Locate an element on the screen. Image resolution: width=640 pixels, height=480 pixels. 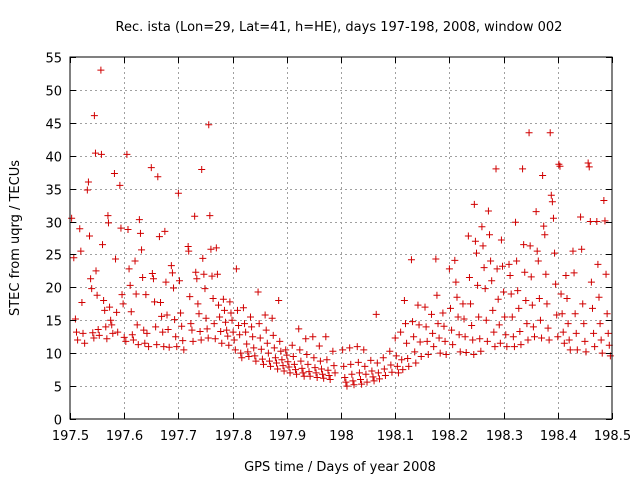
y-tick-label: 55 is located at coordinates (53, 59).